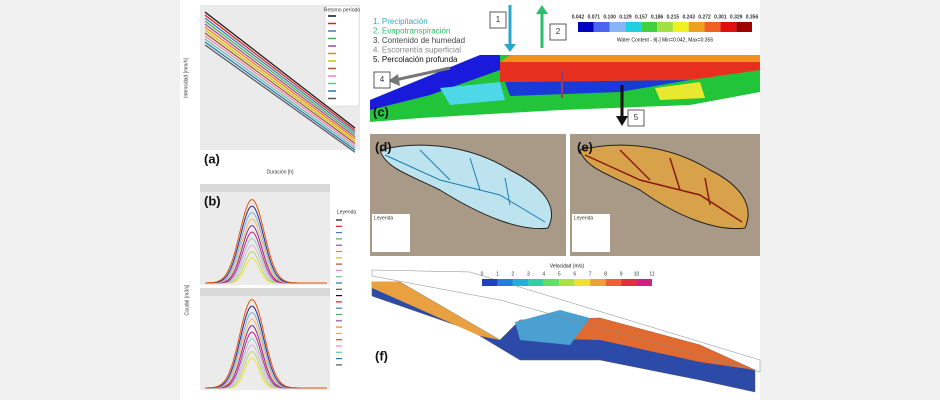 This screenshot has width=940, height=400. I want to click on legend-box, so click(342, 56).